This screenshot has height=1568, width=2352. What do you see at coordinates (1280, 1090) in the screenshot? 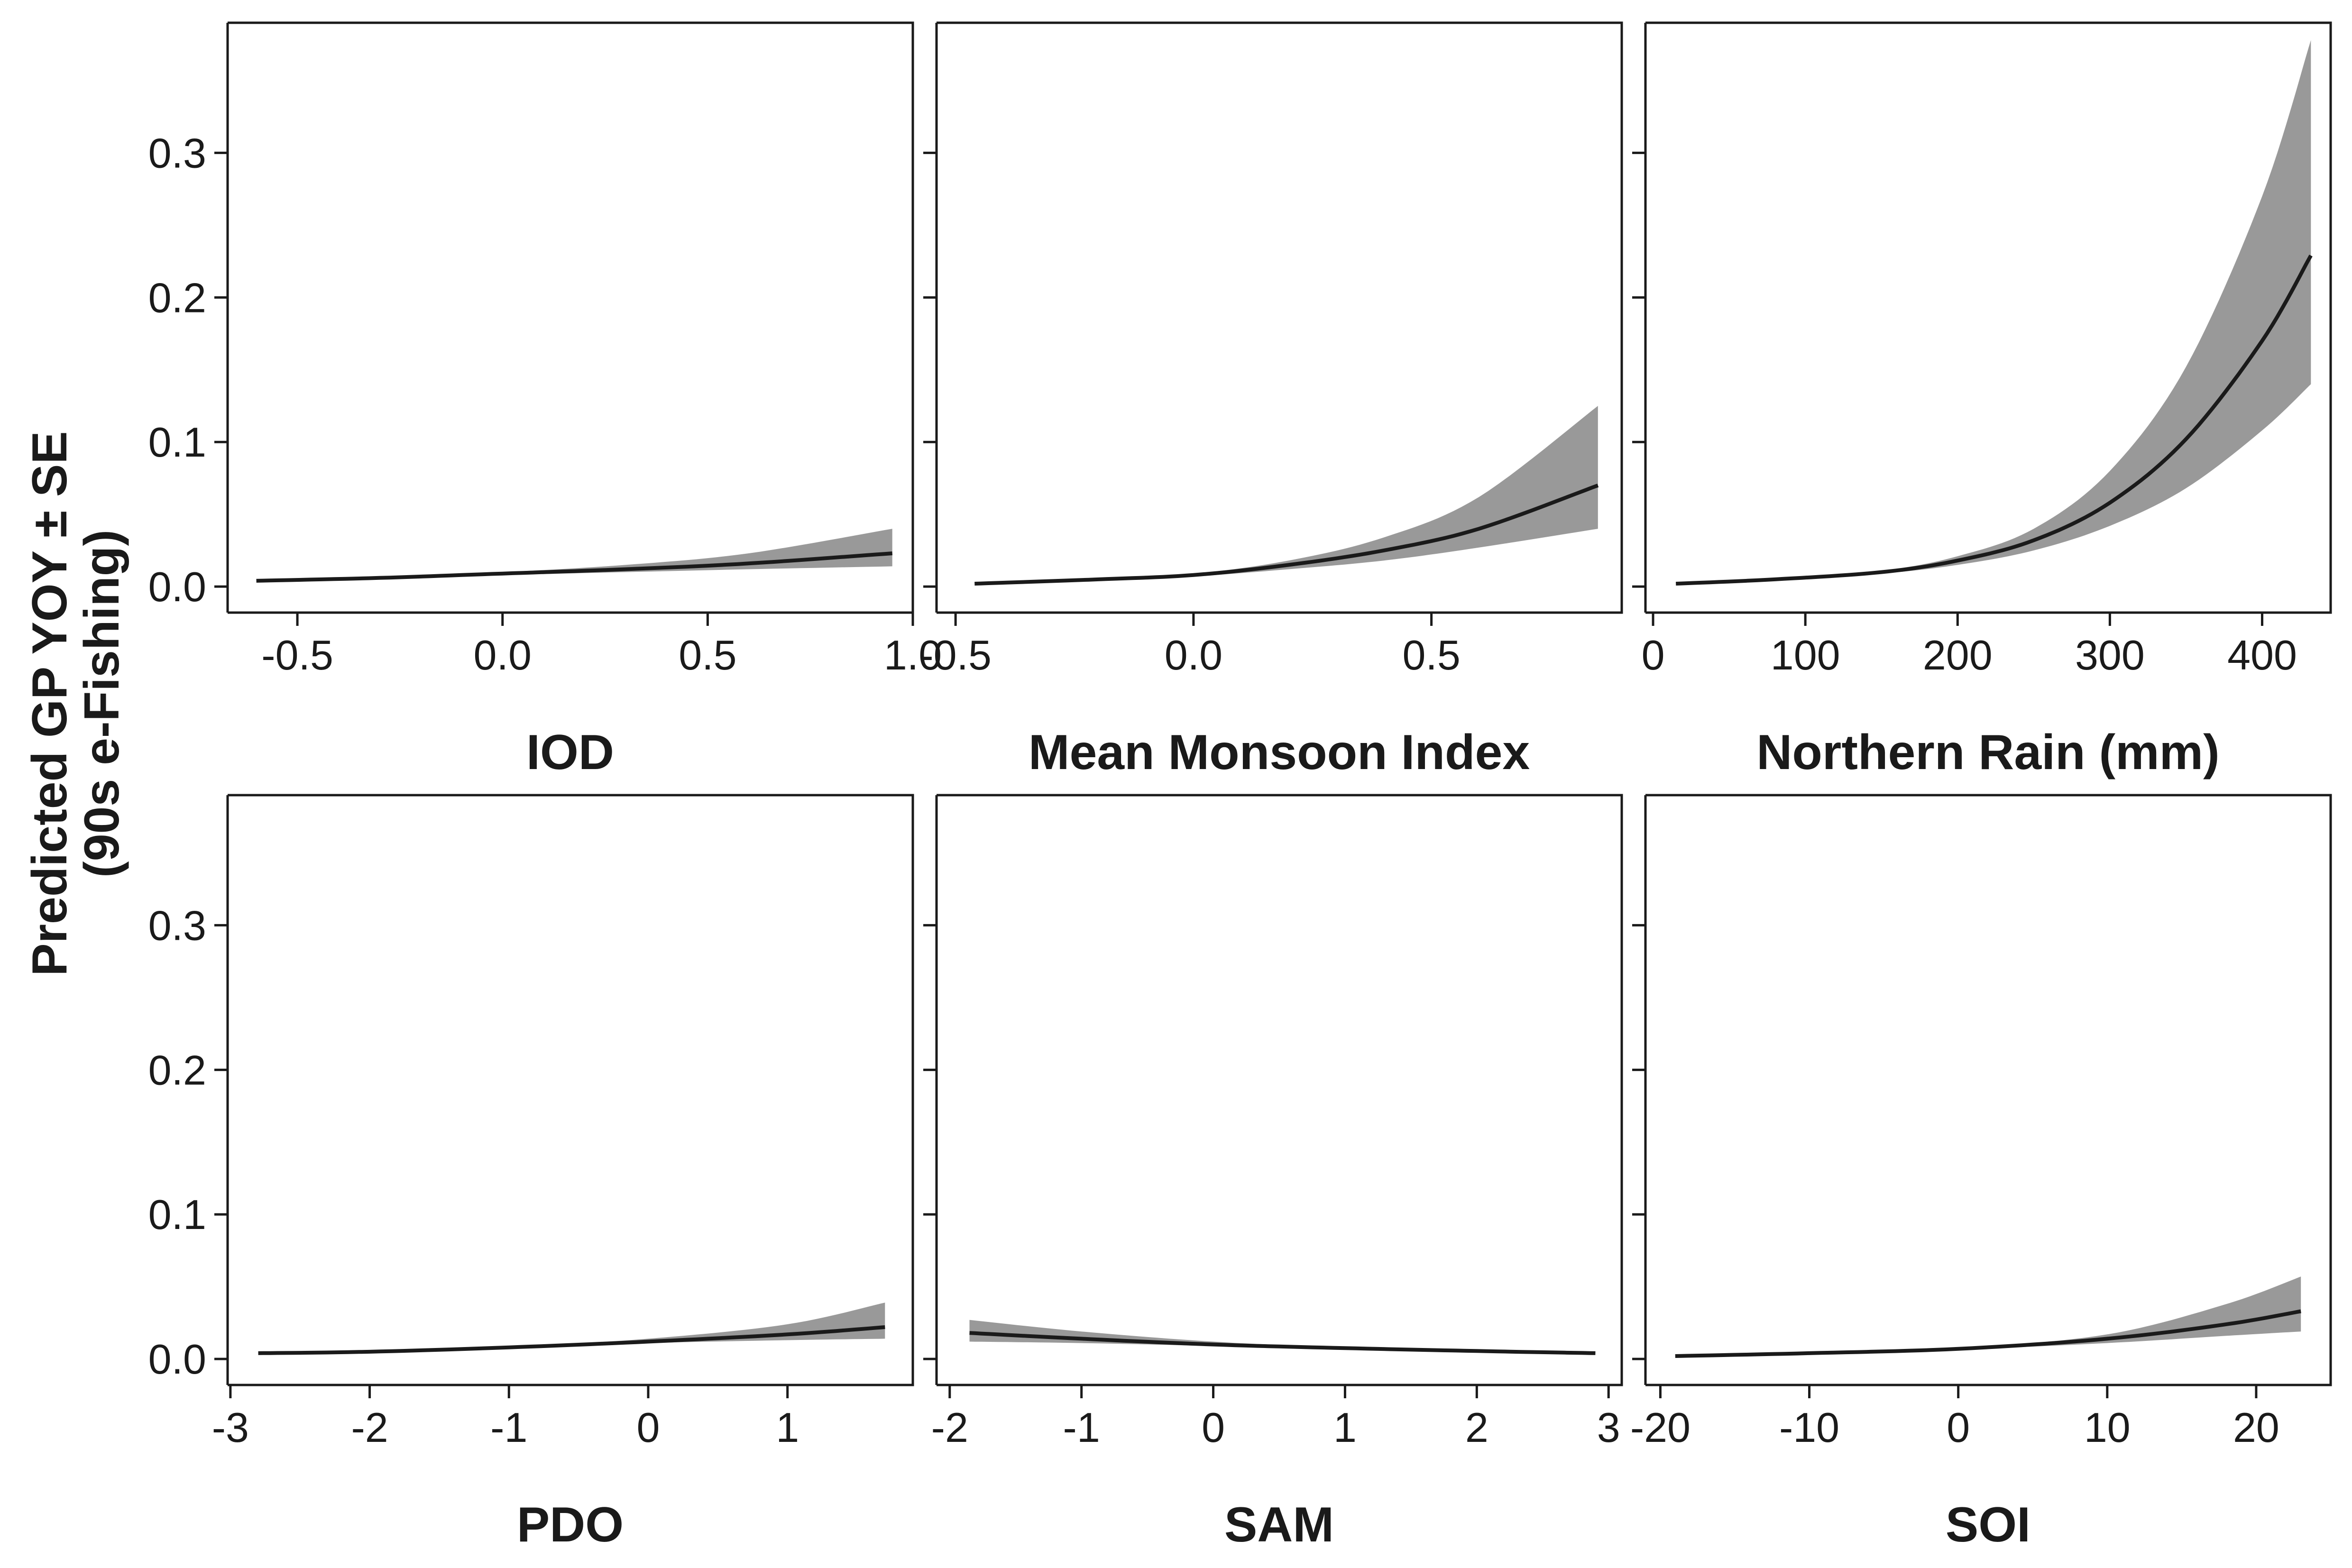
I see `panel-frame-sam` at bounding box center [1280, 1090].